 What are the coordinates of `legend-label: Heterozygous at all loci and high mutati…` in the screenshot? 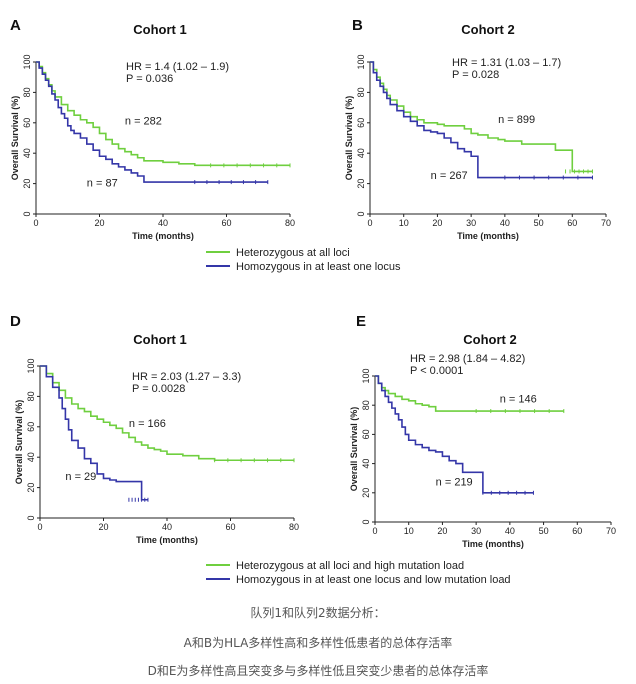 It's located at (350, 566).